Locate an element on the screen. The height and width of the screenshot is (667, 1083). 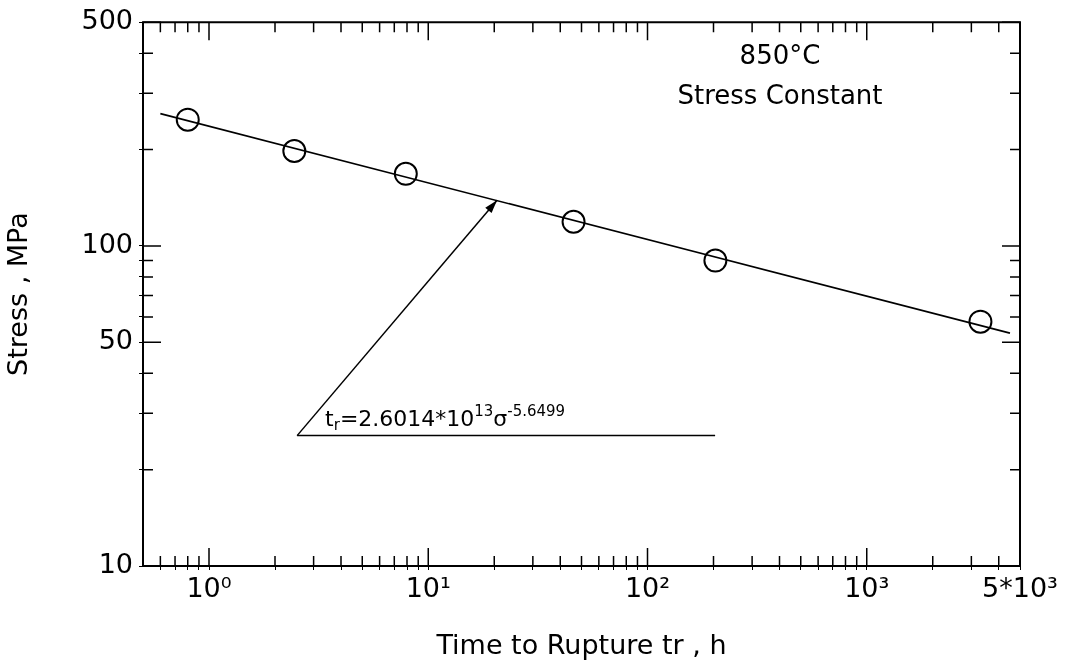
x-axis-title: Time to Rupture tr , h is located at coordinates (581, 644).